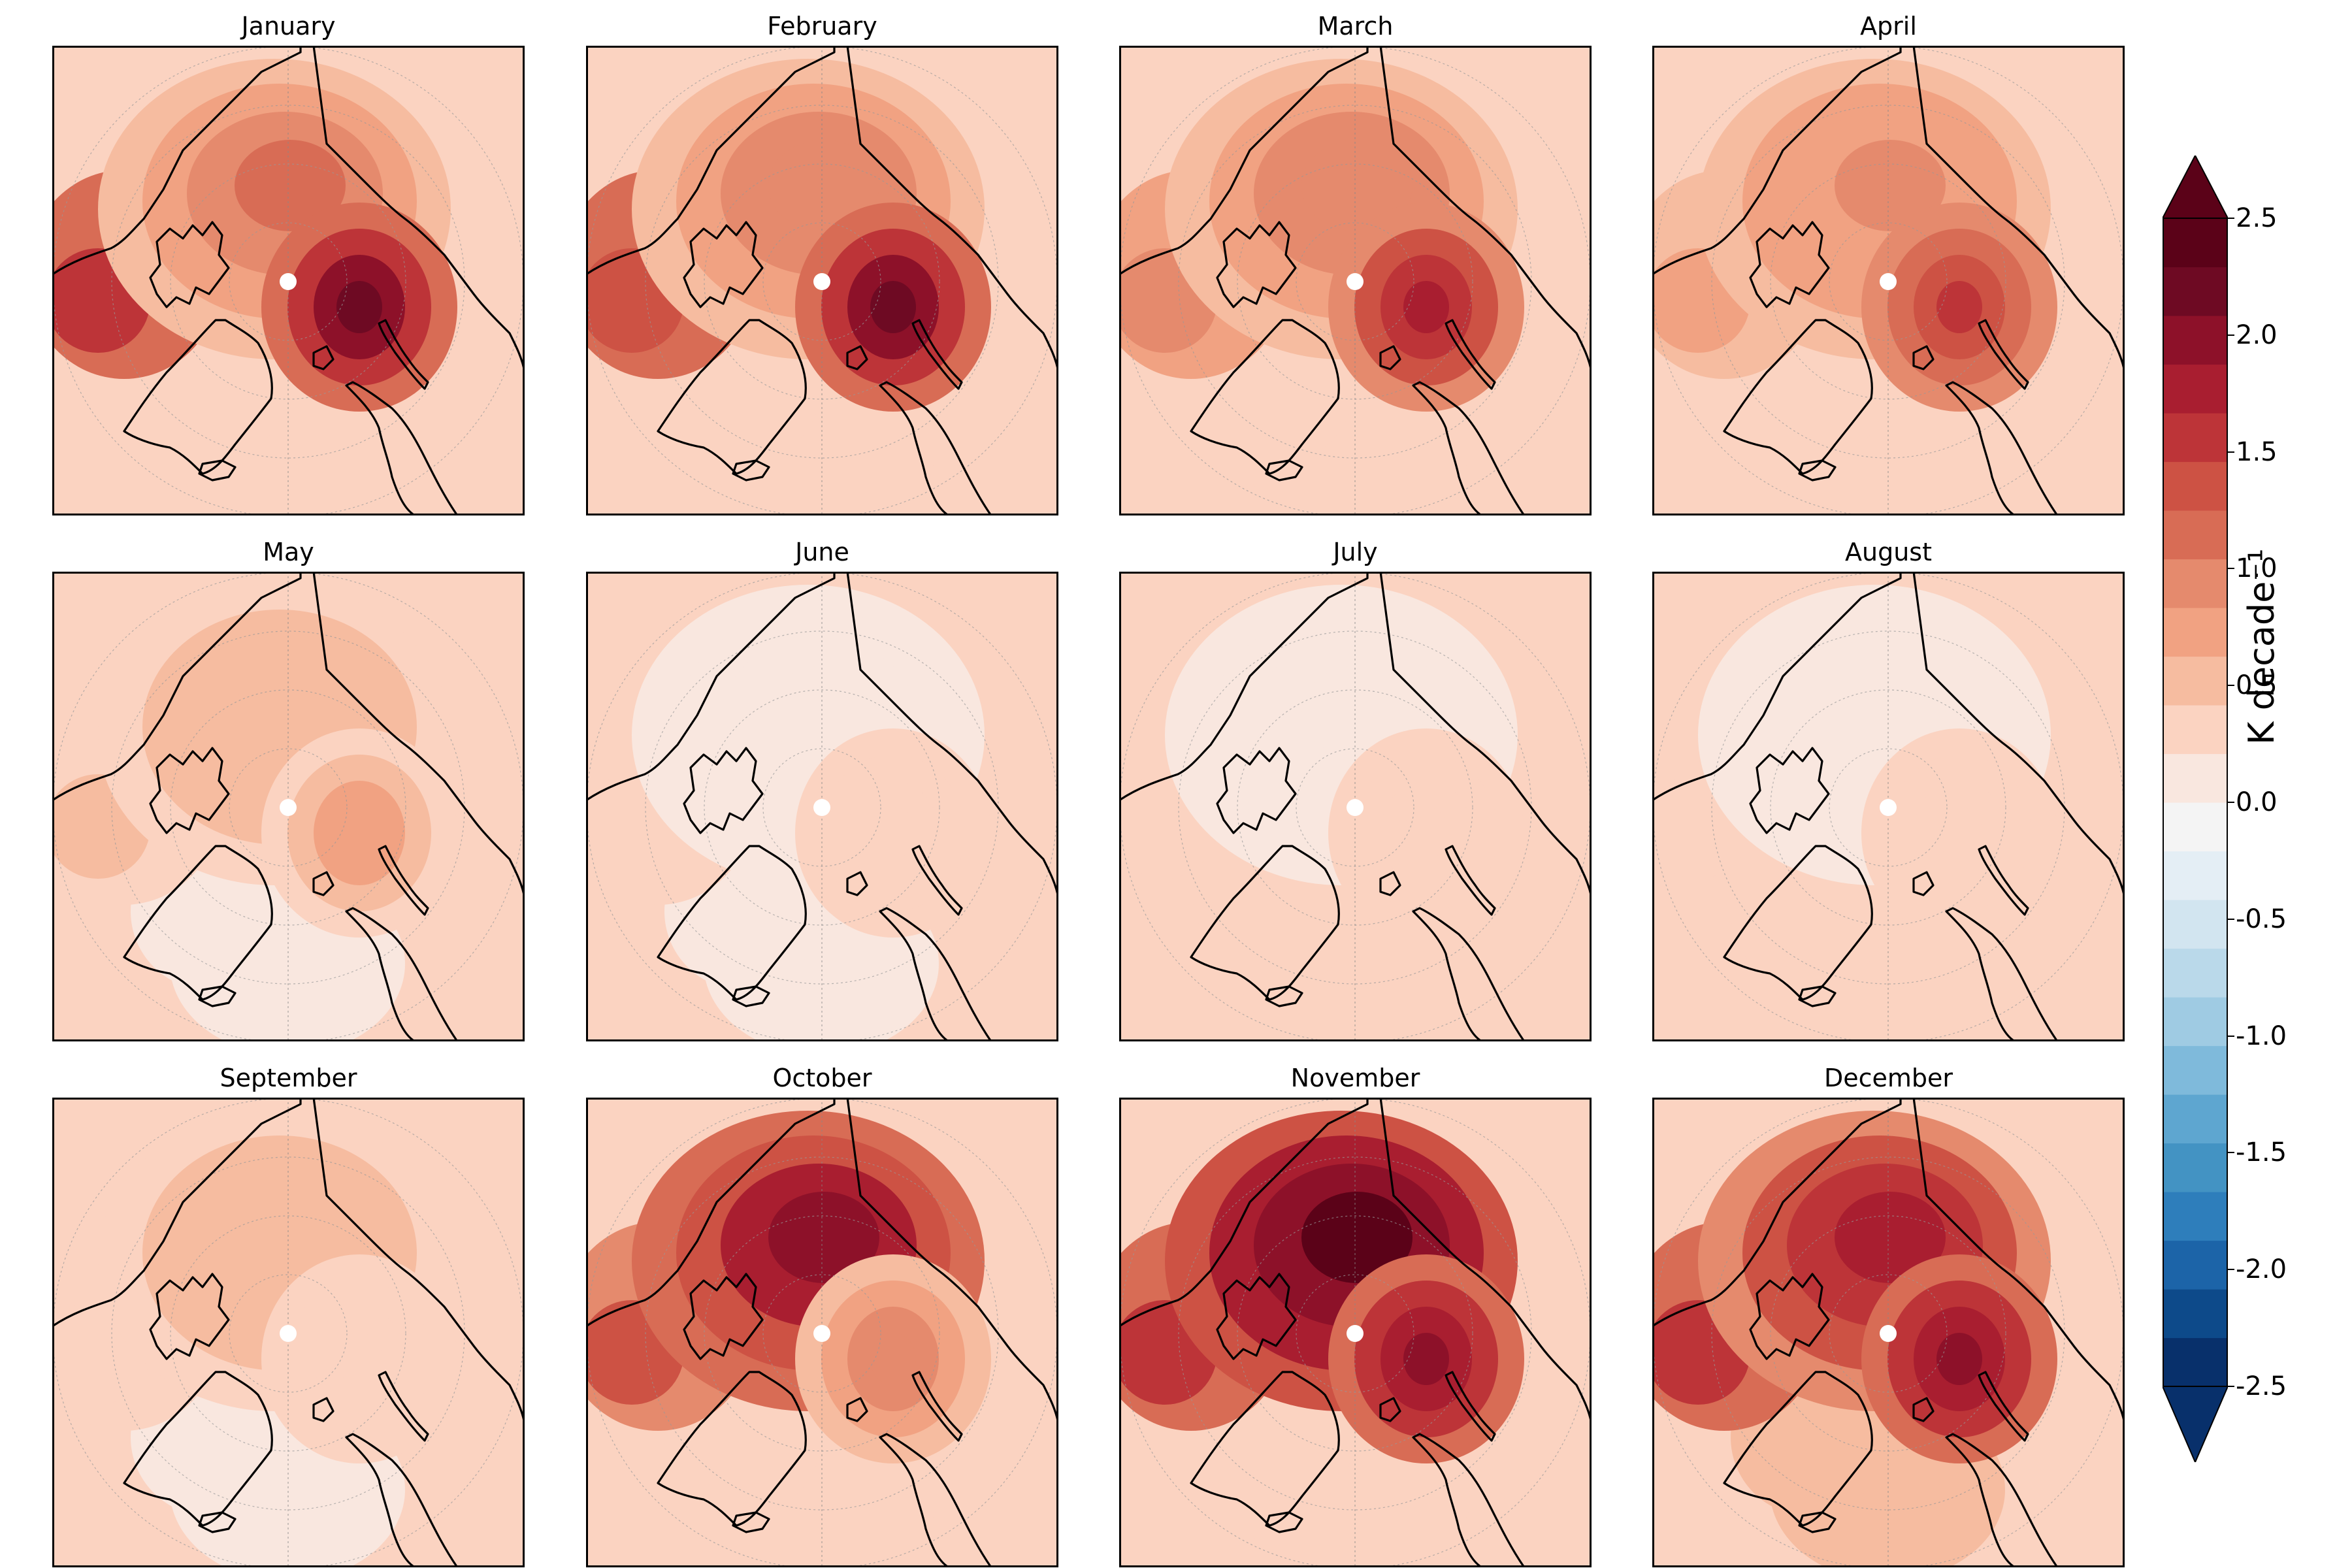 The image size is (2352, 1568). What do you see at coordinates (2261, 919) in the screenshot?
I see `colorbar-tick-label: -0.5` at bounding box center [2261, 919].